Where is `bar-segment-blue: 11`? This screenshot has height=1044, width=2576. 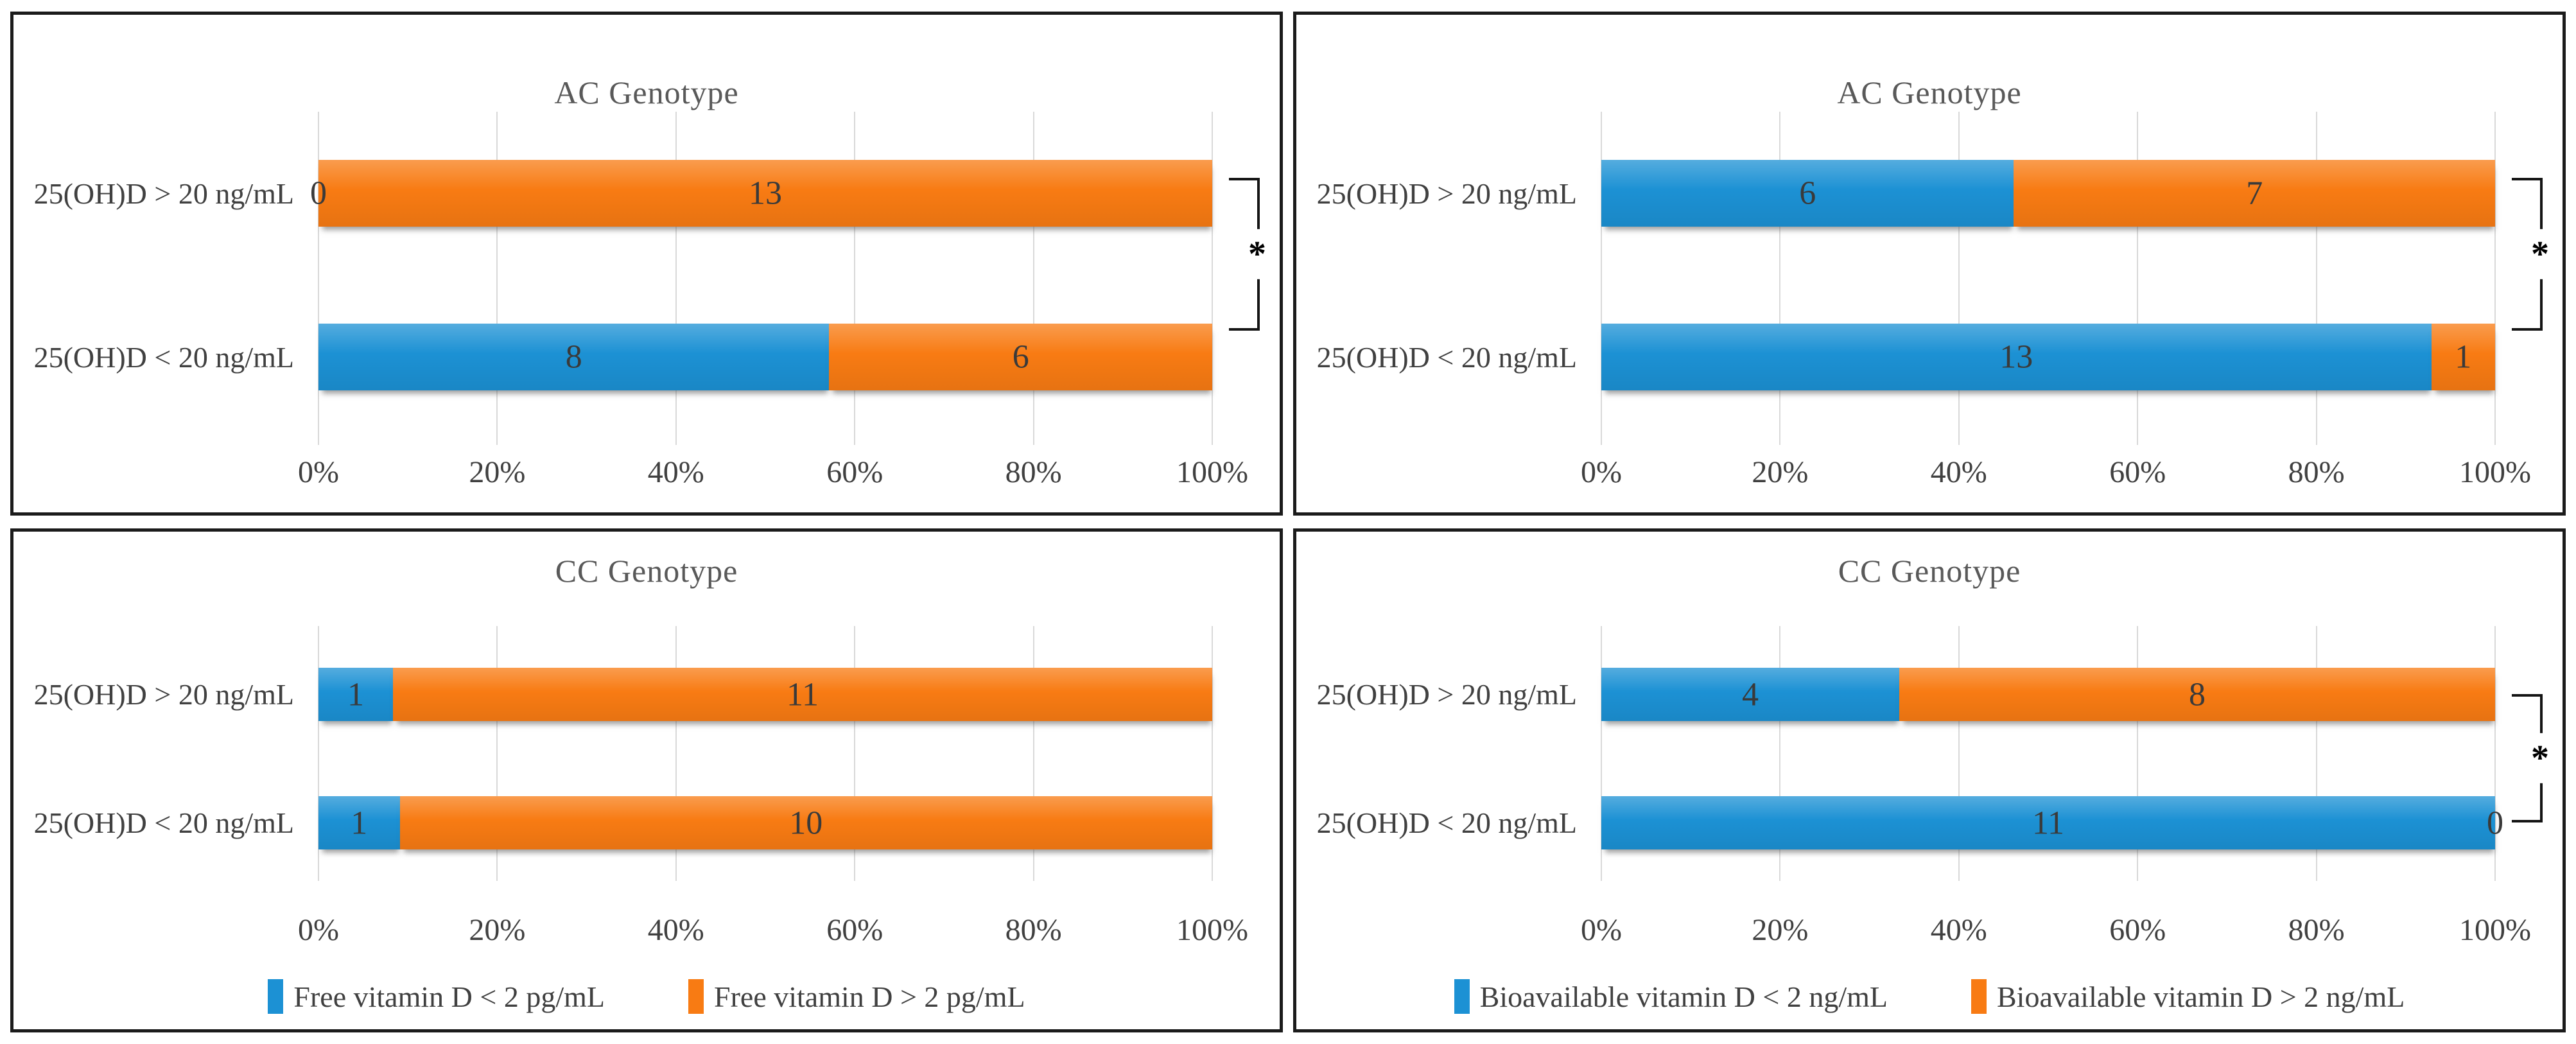 bar-segment-blue: 11 is located at coordinates (2048, 822).